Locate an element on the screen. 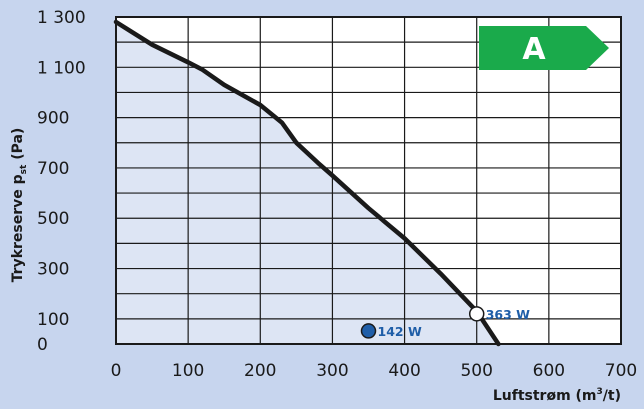 Image resolution: width=644 pixels, height=409 pixels. operating-point-label: 142 W is located at coordinates (400, 331).